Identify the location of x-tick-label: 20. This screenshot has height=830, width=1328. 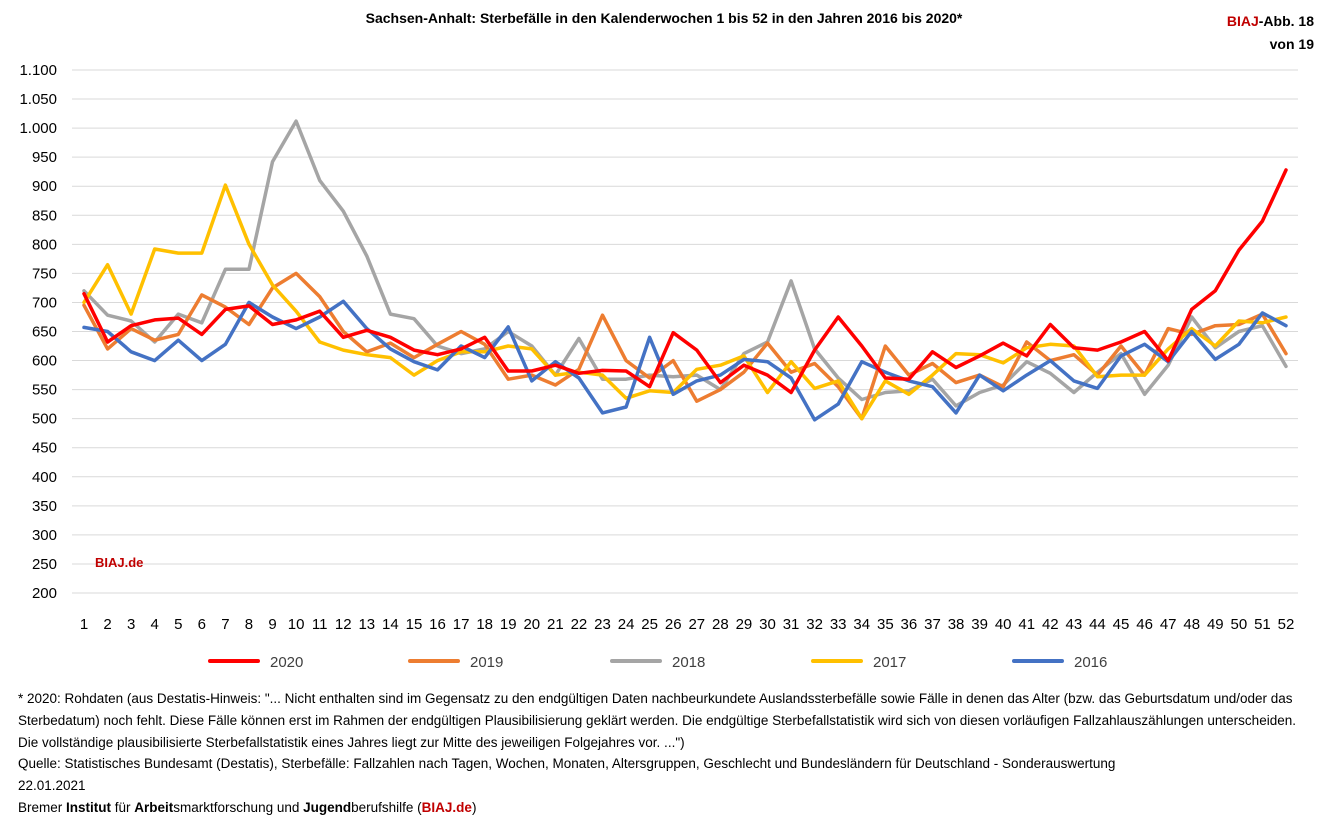
(531, 624).